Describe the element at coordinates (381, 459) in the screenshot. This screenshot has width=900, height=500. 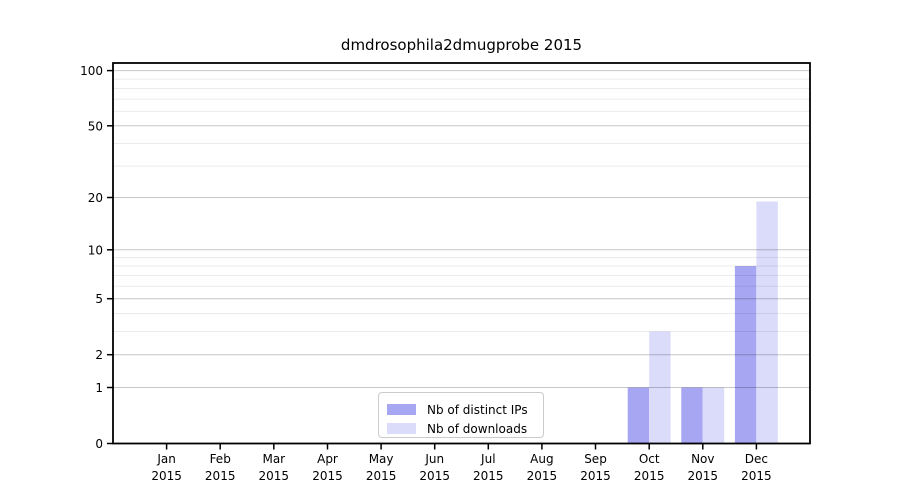
I see `x-tick-label-month: May` at that location.